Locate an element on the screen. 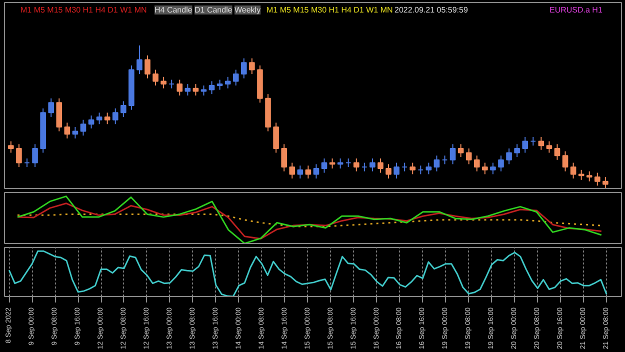  text: Weekly is located at coordinates (247, 10).